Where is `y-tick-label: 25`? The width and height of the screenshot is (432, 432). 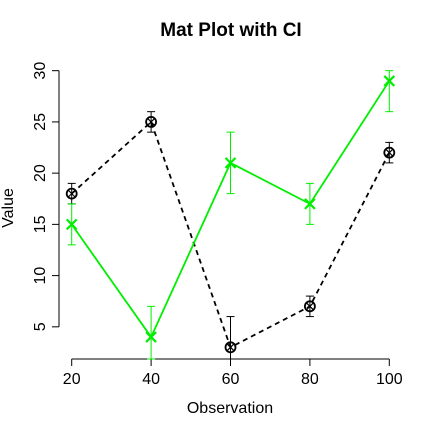 y-tick-label: 25 is located at coordinates (40, 122).